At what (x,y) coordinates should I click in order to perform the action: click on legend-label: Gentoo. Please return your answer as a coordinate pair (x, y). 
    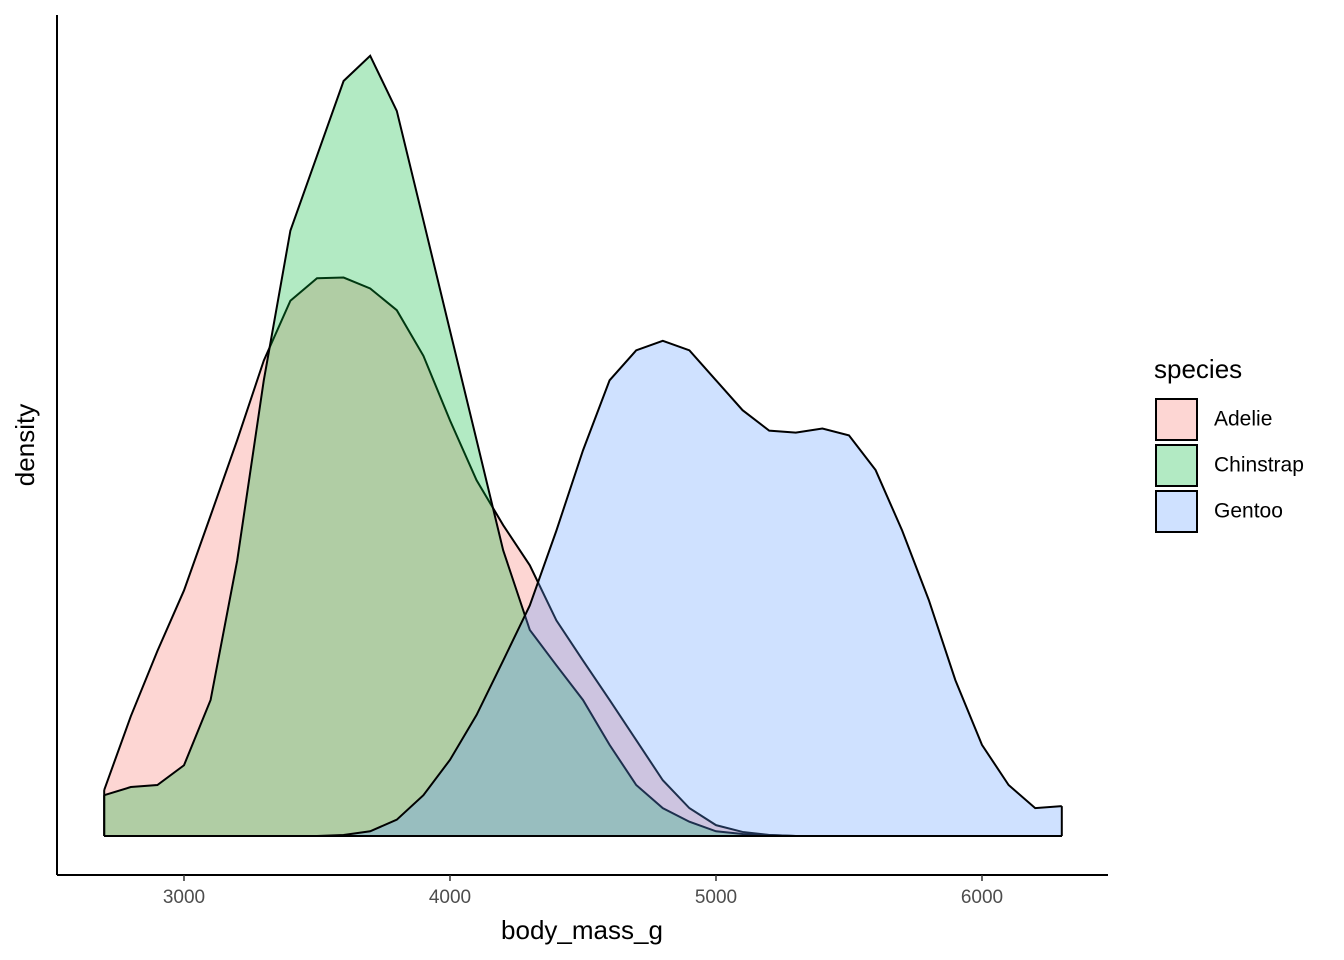
    Looking at the image, I should click on (1248, 511).